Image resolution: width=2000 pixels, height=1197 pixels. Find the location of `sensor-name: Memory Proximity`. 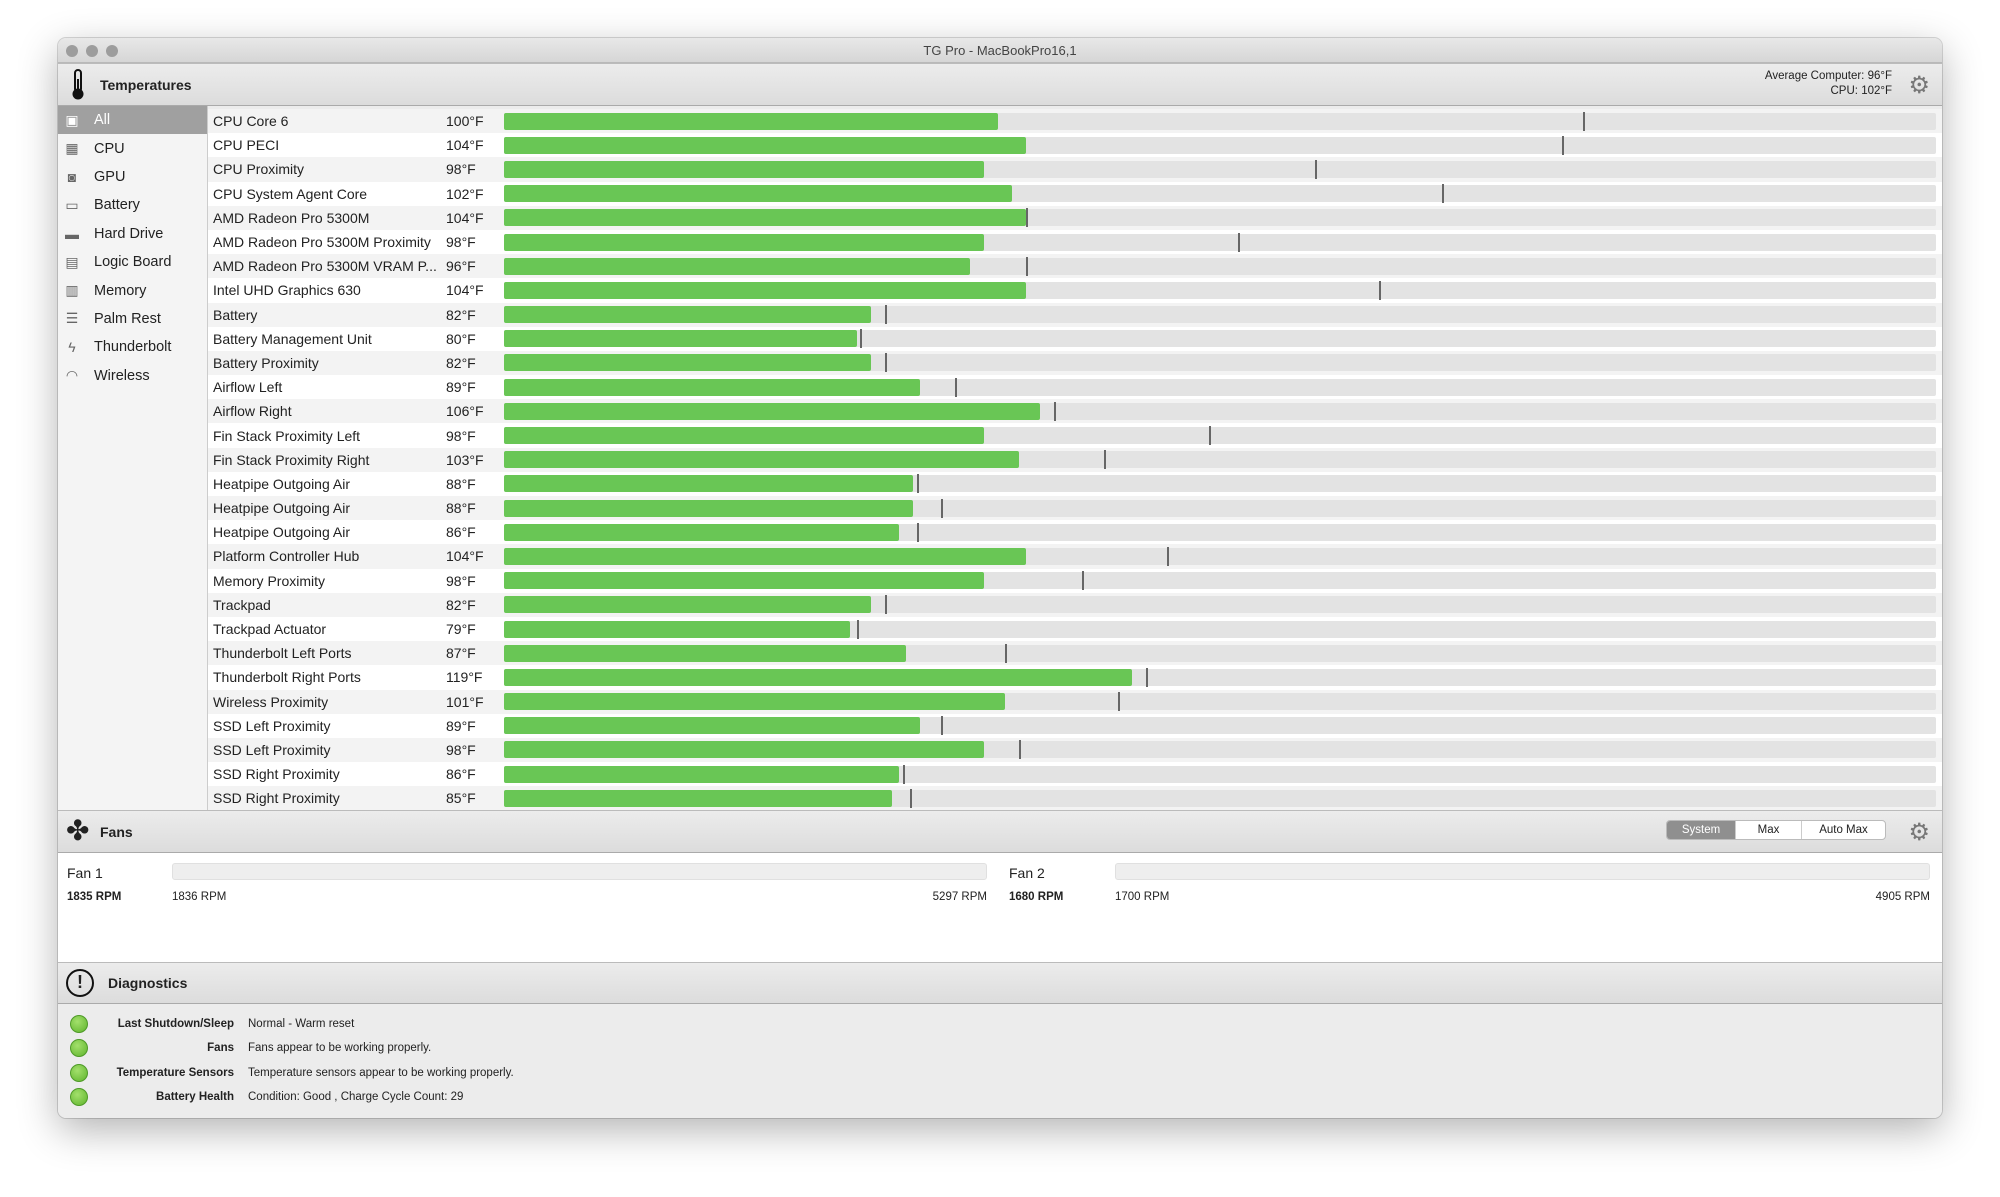

sensor-name: Memory Proximity is located at coordinates (269, 580).